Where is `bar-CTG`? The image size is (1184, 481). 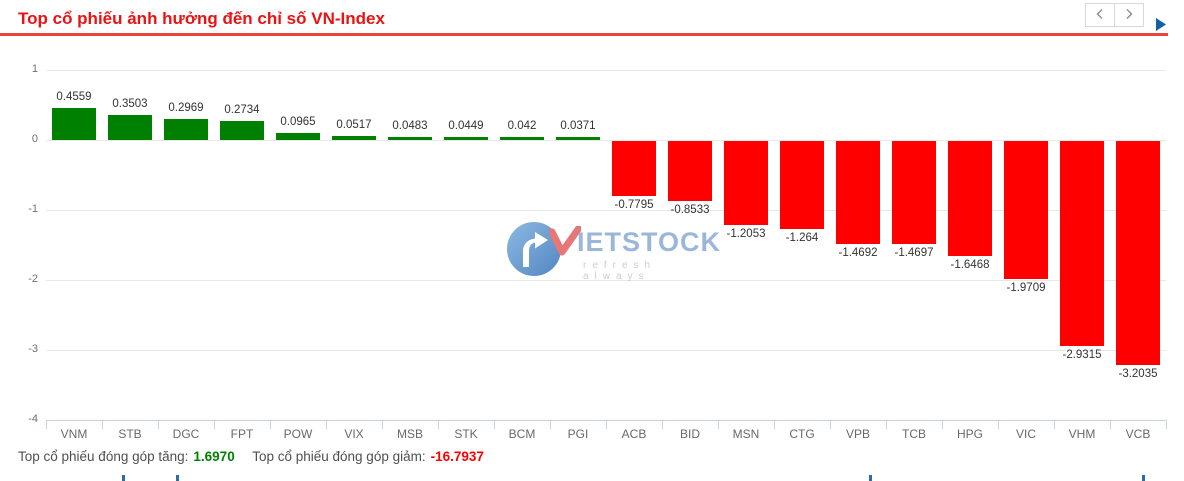
bar-CTG is located at coordinates (802, 185).